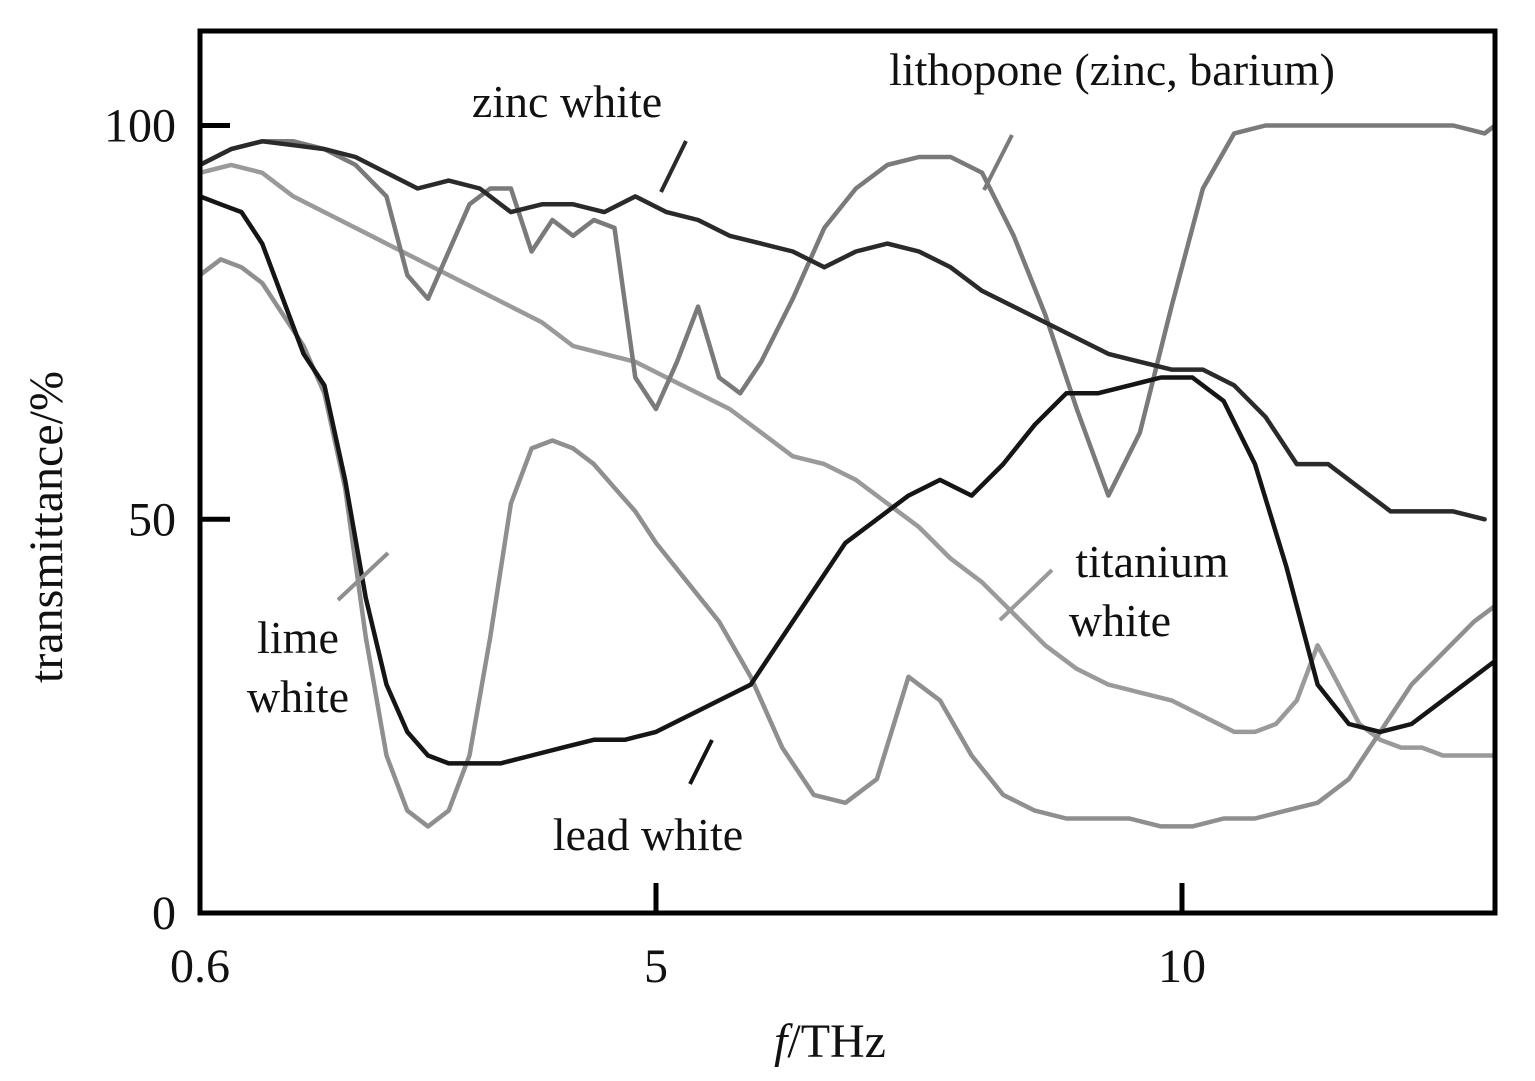 The width and height of the screenshot is (1535, 1081). I want to click on x-tick-label: 10, so click(1182, 966).